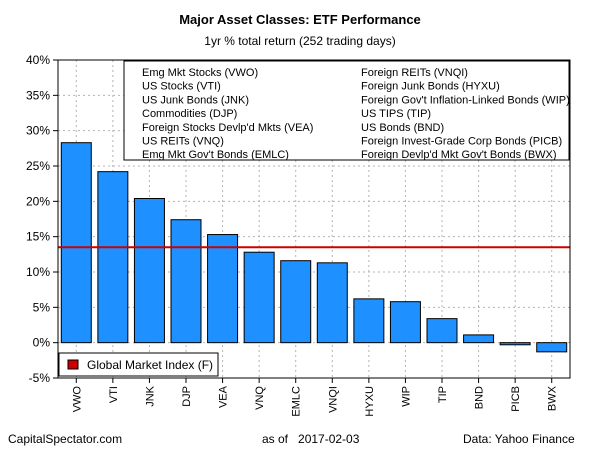 This screenshot has width=600, height=450. What do you see at coordinates (38, 60) in the screenshot?
I see `y-tick-label: 40%` at bounding box center [38, 60].